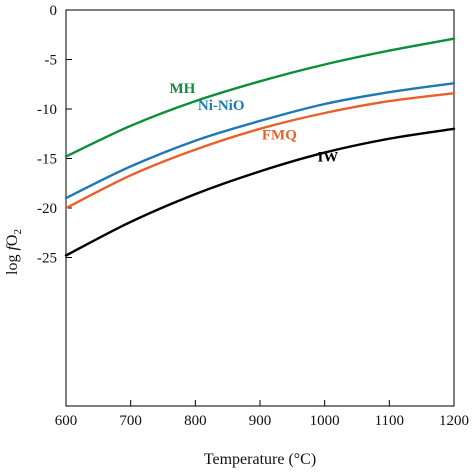 The image size is (474, 472). What do you see at coordinates (18, 232) in the screenshot?
I see `y-axis-title-subscript: 2` at bounding box center [18, 232].